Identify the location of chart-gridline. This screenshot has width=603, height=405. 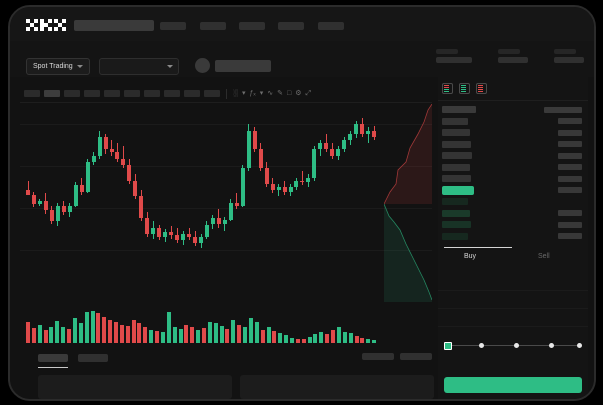
(226, 208).